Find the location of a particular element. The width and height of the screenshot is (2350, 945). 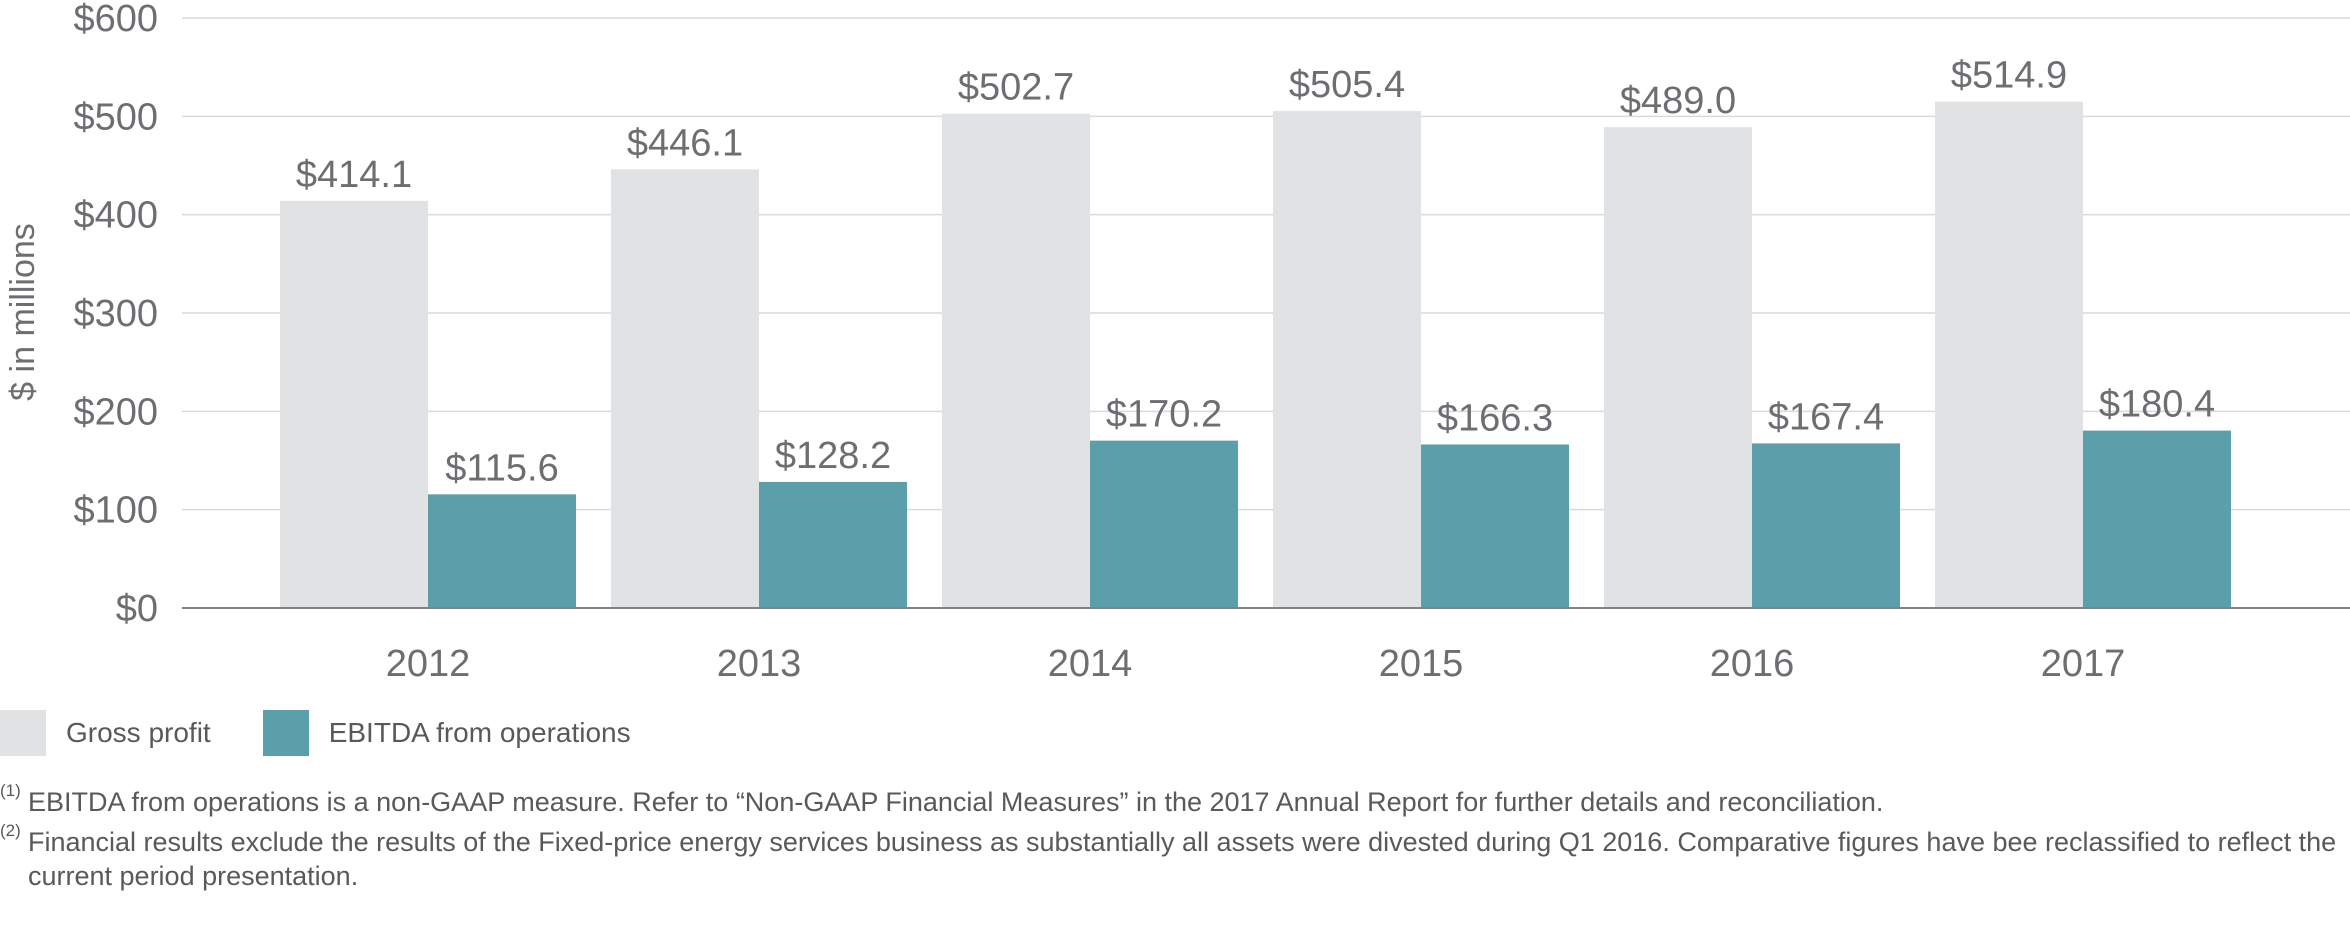

y-axis-ticks: $0 $100 $200 $300 $400 $500 $600 is located at coordinates (115, 315).